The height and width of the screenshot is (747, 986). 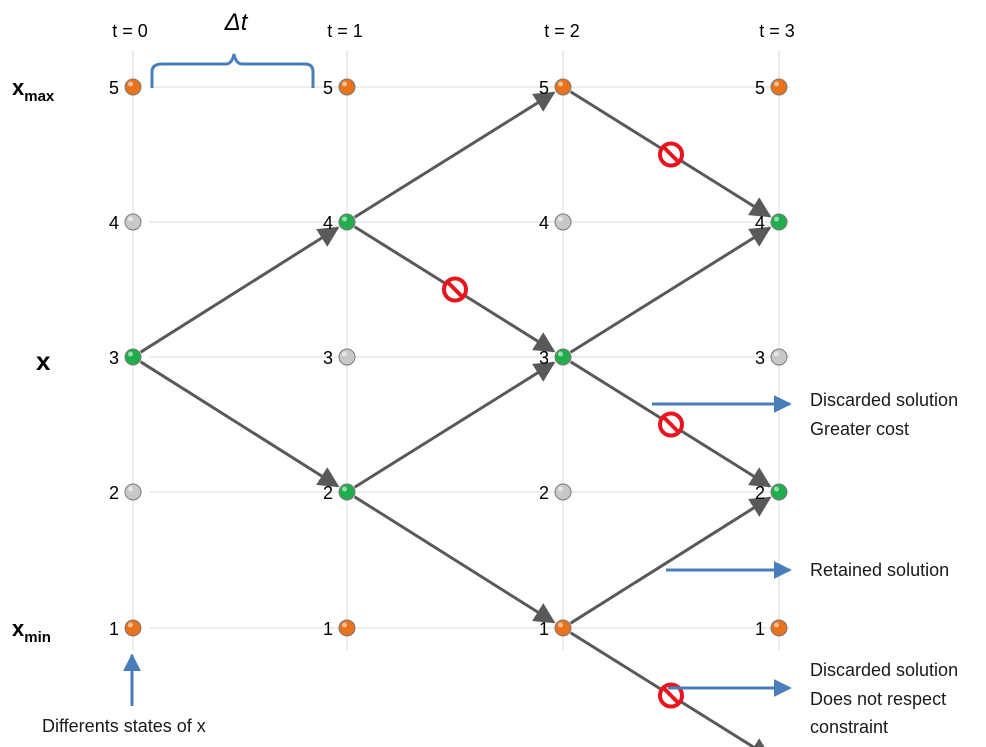 I want to click on state-label-t1-x3: 3, so click(x=328, y=358).